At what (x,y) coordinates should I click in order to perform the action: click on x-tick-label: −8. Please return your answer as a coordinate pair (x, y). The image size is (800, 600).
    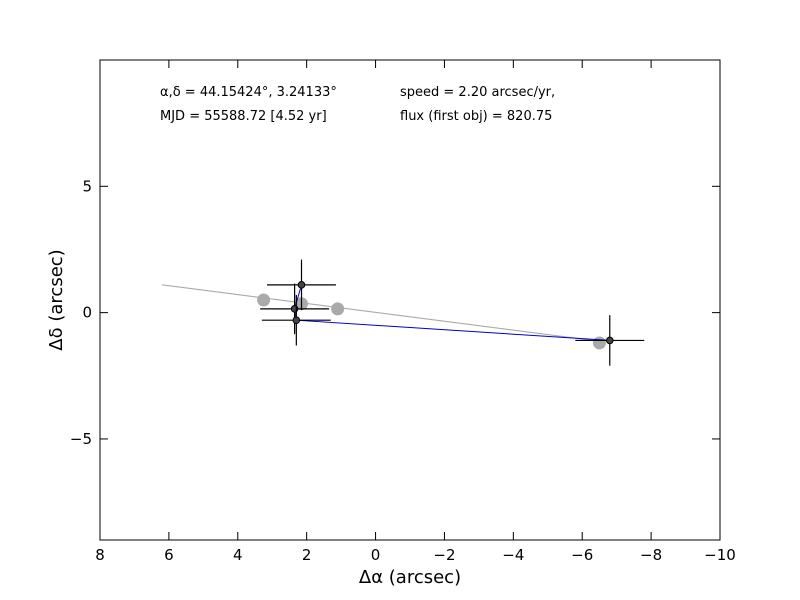
    Looking at the image, I should click on (651, 555).